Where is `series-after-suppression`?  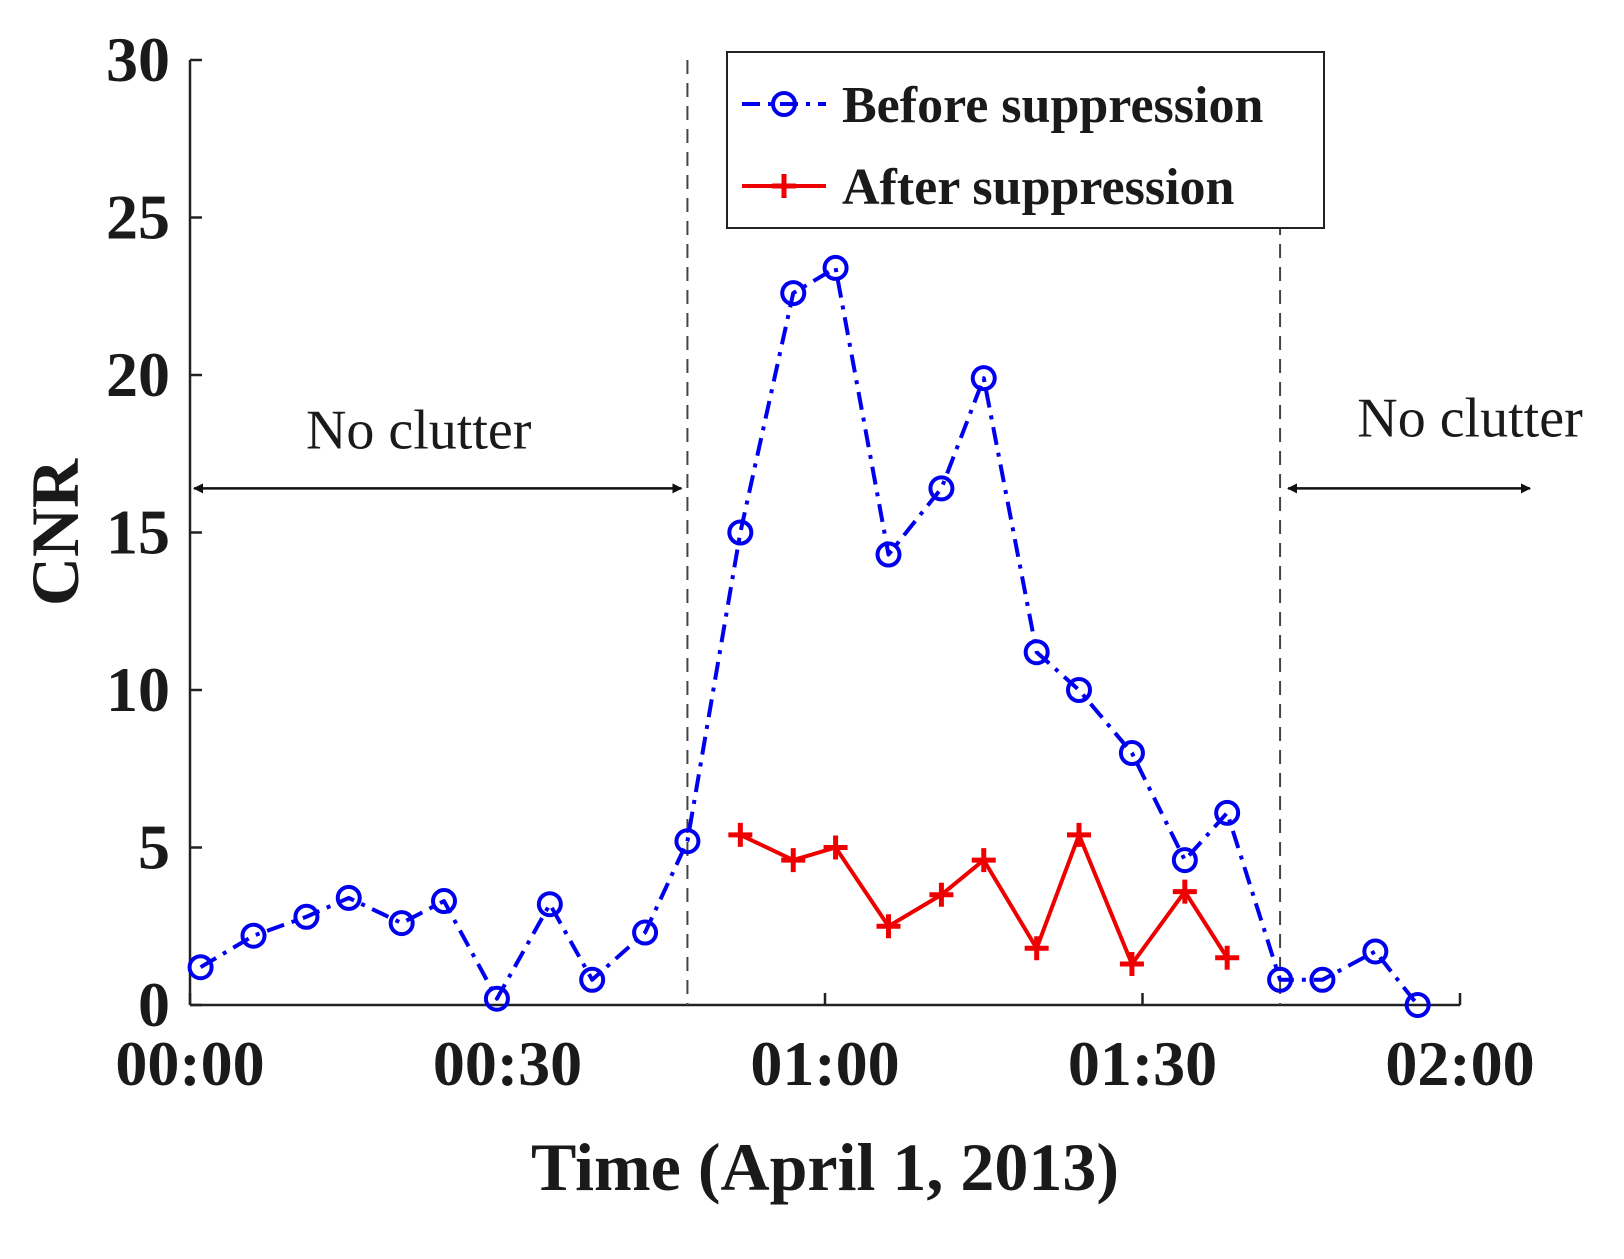 series-after-suppression is located at coordinates (984, 899).